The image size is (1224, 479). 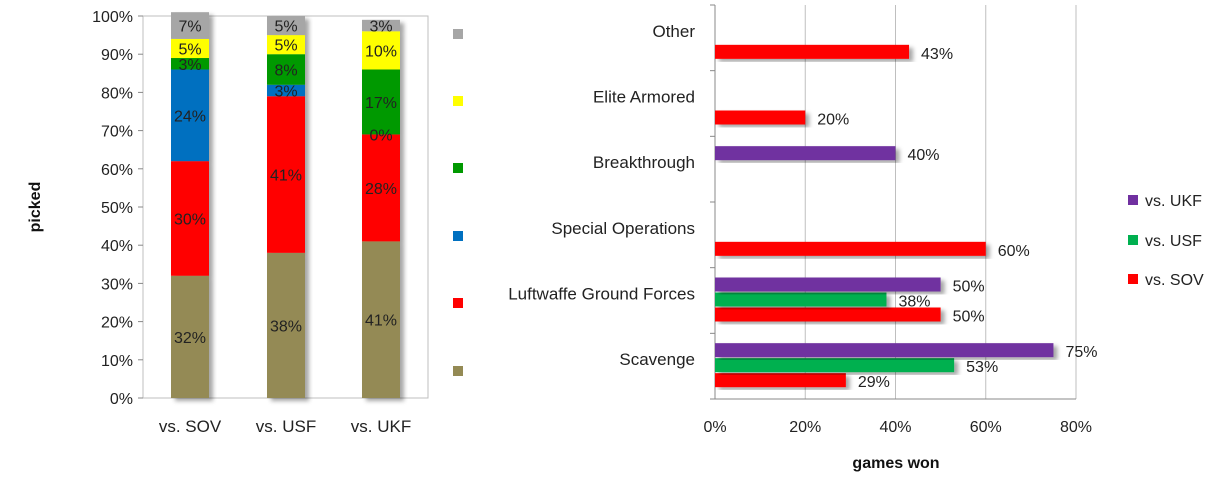 What do you see at coordinates (117, 170) in the screenshot?
I see `y-tick-label: 60%` at bounding box center [117, 170].